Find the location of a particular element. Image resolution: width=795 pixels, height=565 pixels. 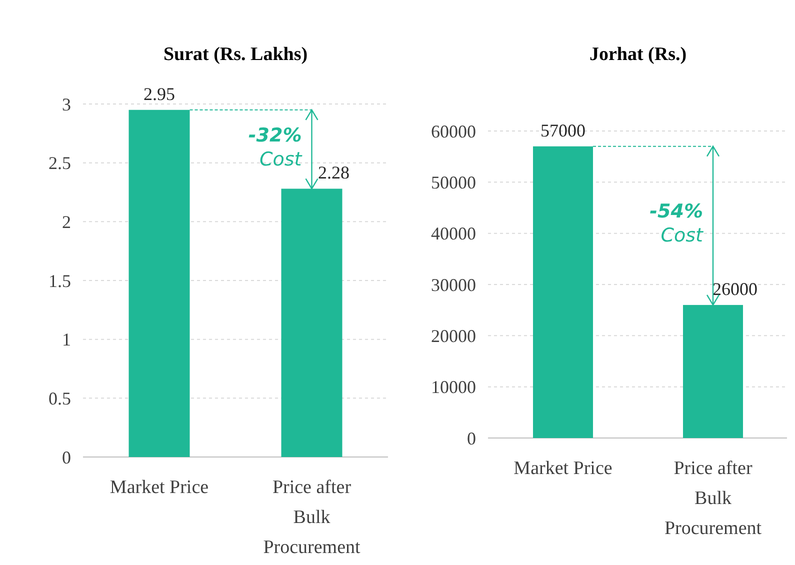

data-label: 57000 is located at coordinates (563, 130).